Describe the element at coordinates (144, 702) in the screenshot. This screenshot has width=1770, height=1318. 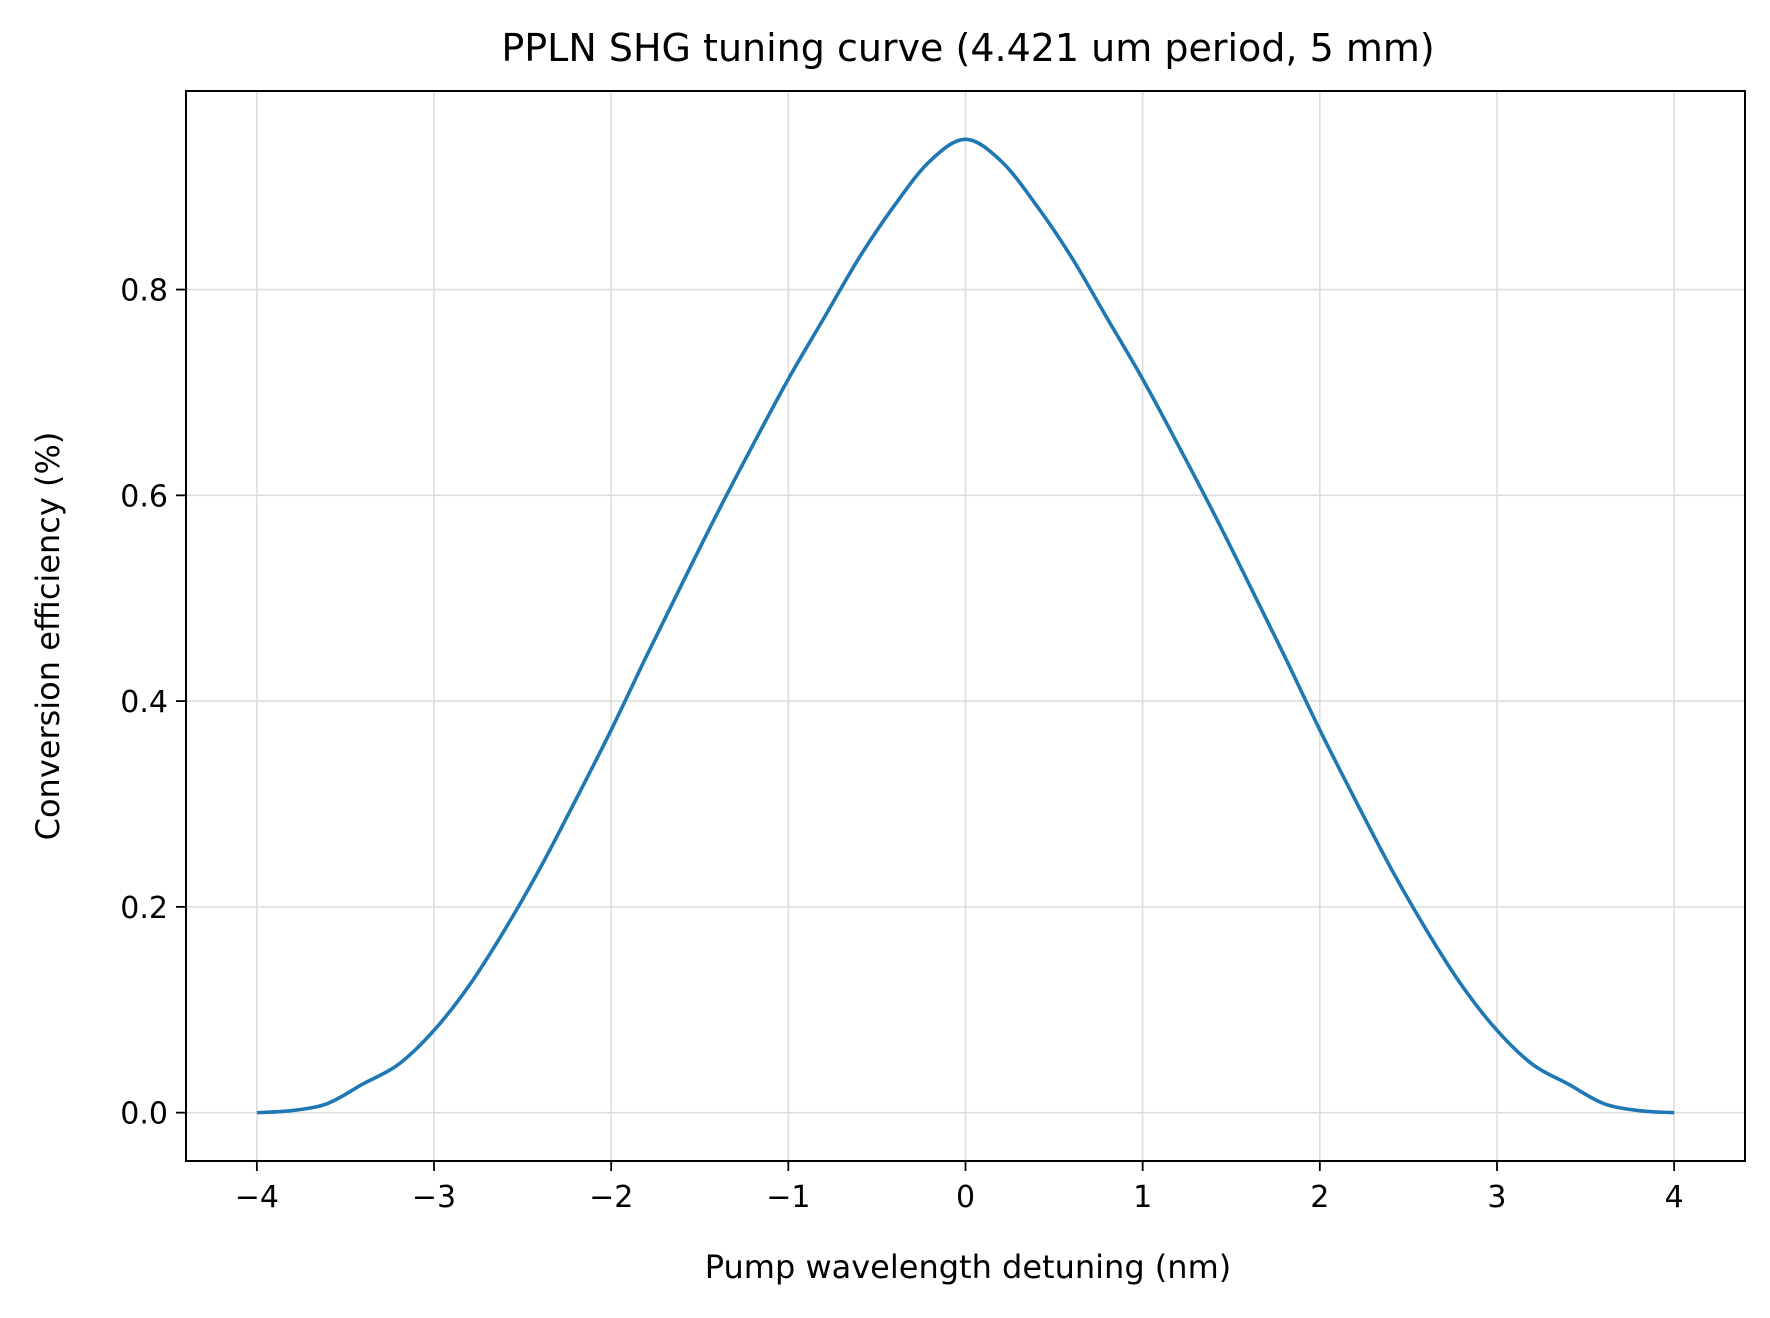
I see `y-tick-label: 0.4` at that location.